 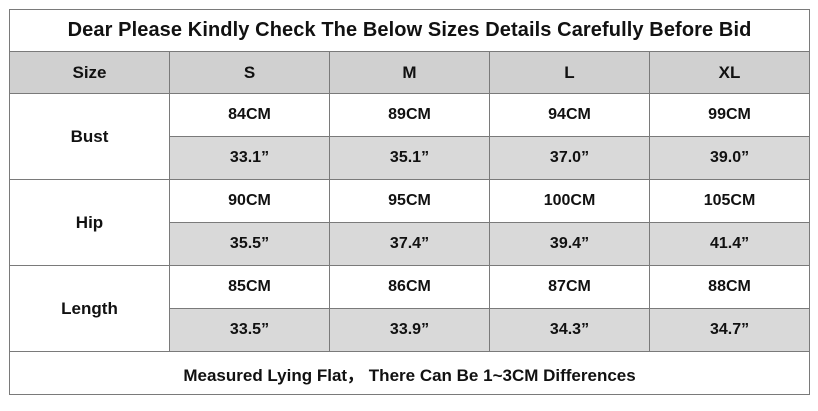 What do you see at coordinates (569, 115) in the screenshot?
I see `cell-cm: 94CM` at bounding box center [569, 115].